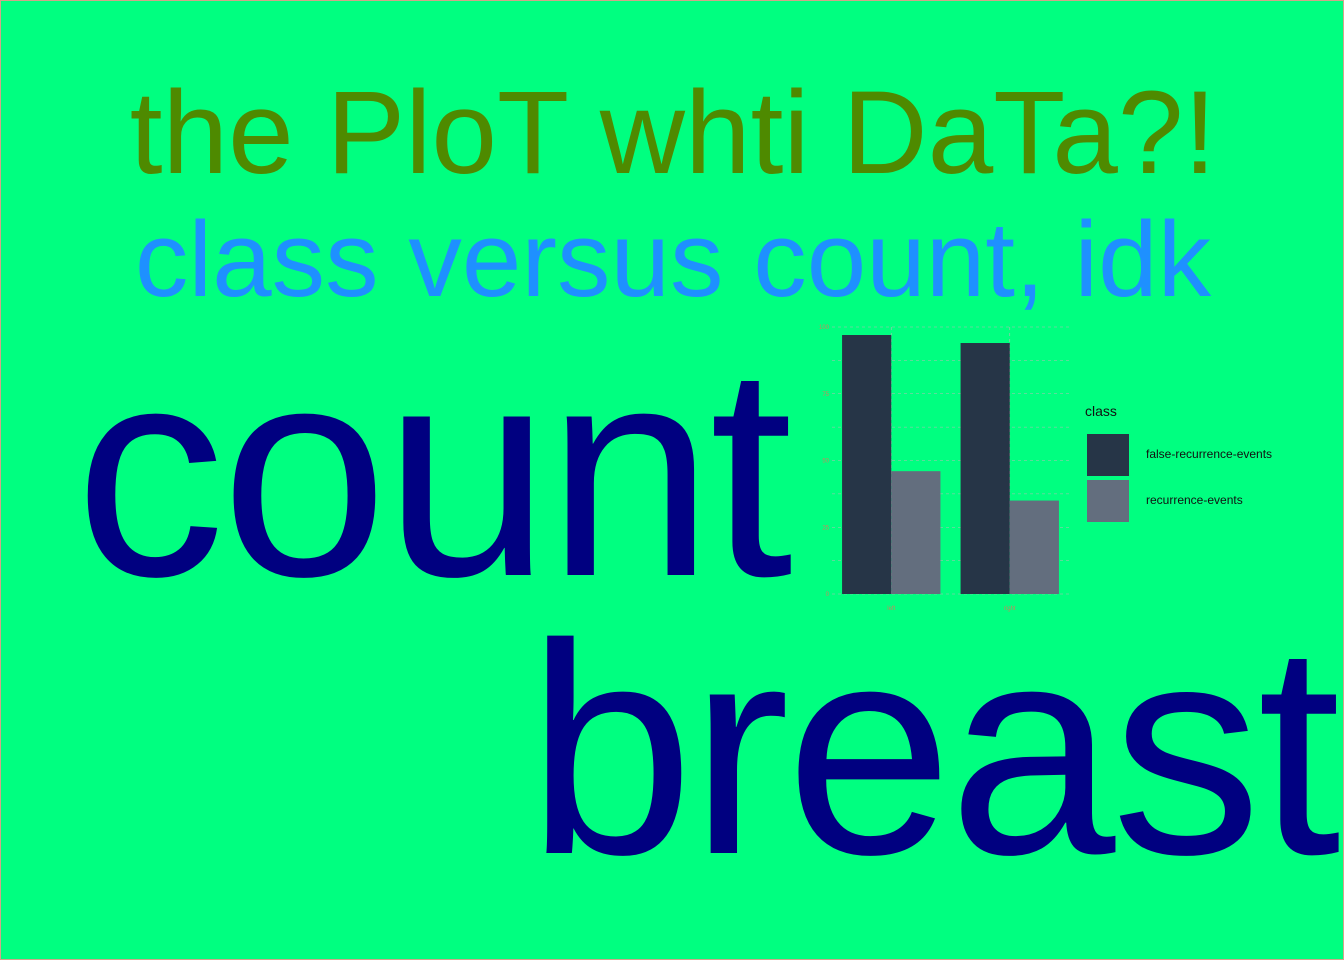 The height and width of the screenshot is (960, 1344). I want to click on legend-swatch-recurrence, so click(1108, 501).